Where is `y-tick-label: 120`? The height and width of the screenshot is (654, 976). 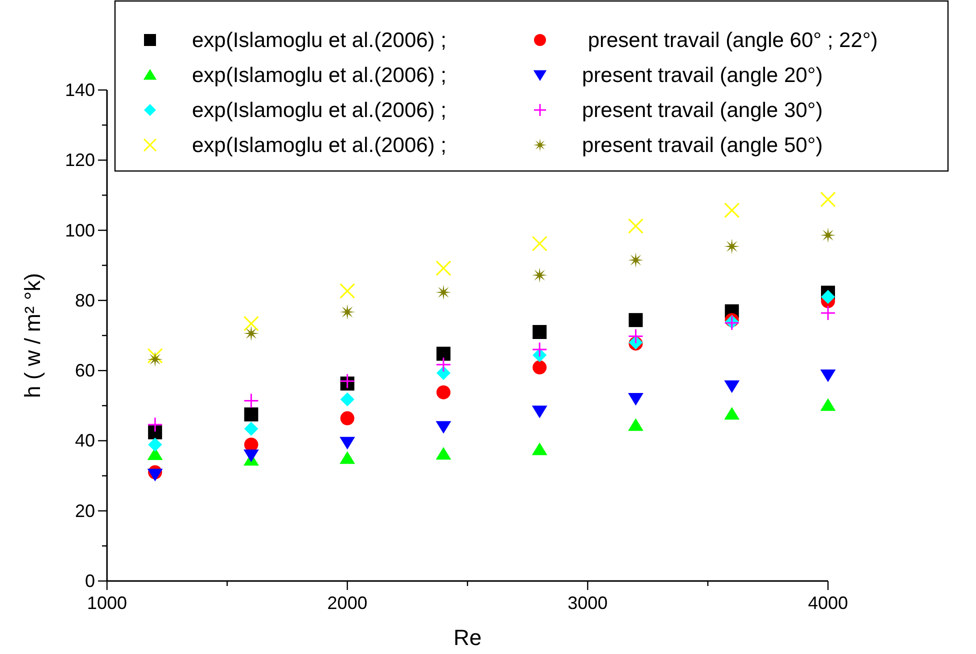
y-tick-label: 120 is located at coordinates (79, 160).